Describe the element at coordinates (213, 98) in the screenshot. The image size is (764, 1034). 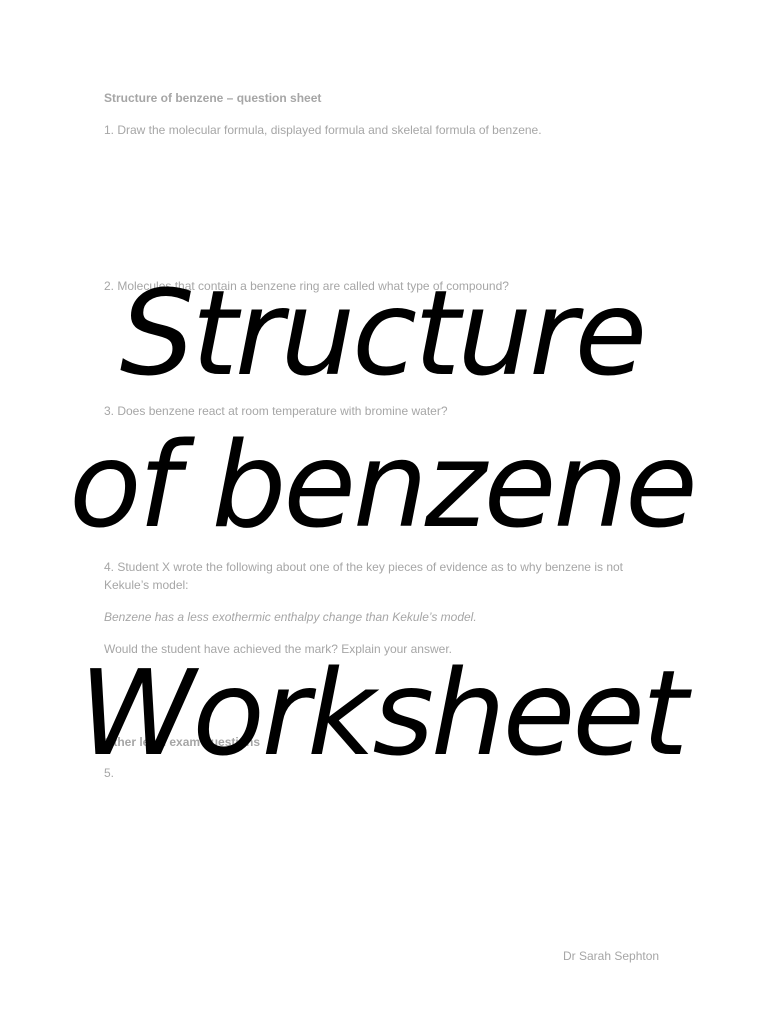
I see `page-title: Structure of benzene – question sheet` at that location.